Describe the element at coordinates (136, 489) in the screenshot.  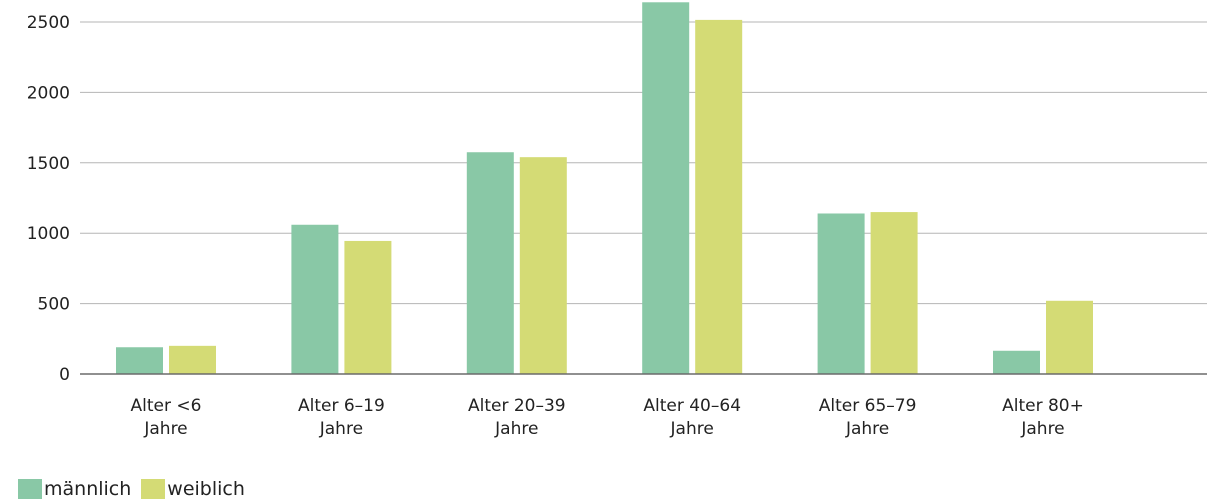
I see `legend: männlich weiblich` at that location.